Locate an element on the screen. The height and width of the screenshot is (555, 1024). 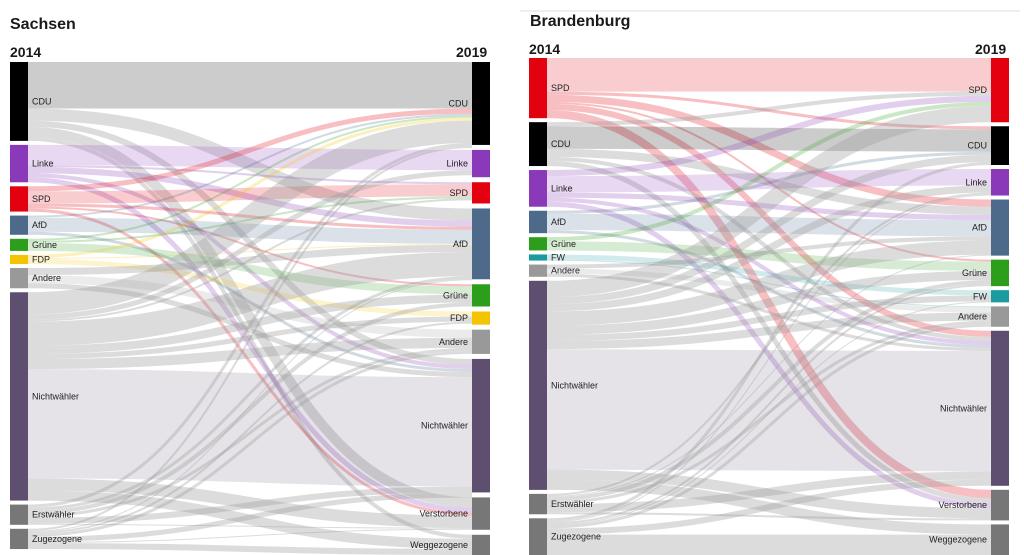
node-label-right-linke: Linke is located at coordinates (976, 182).